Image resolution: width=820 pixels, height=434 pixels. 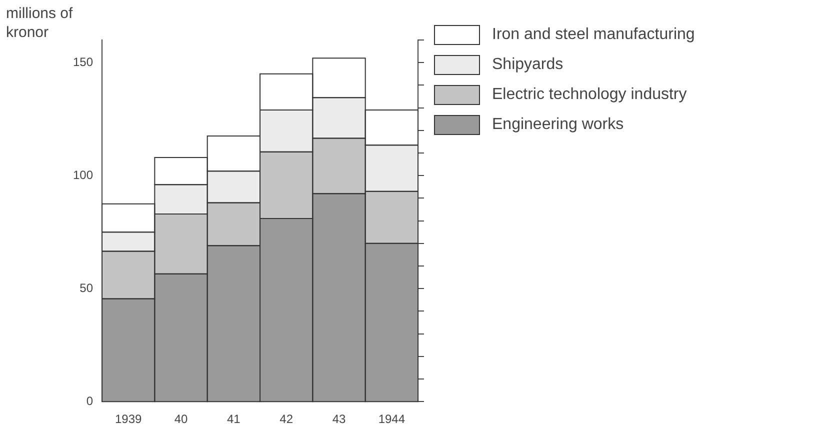 What do you see at coordinates (589, 95) in the screenshot?
I see `legend-label: Electric technology industry` at bounding box center [589, 95].